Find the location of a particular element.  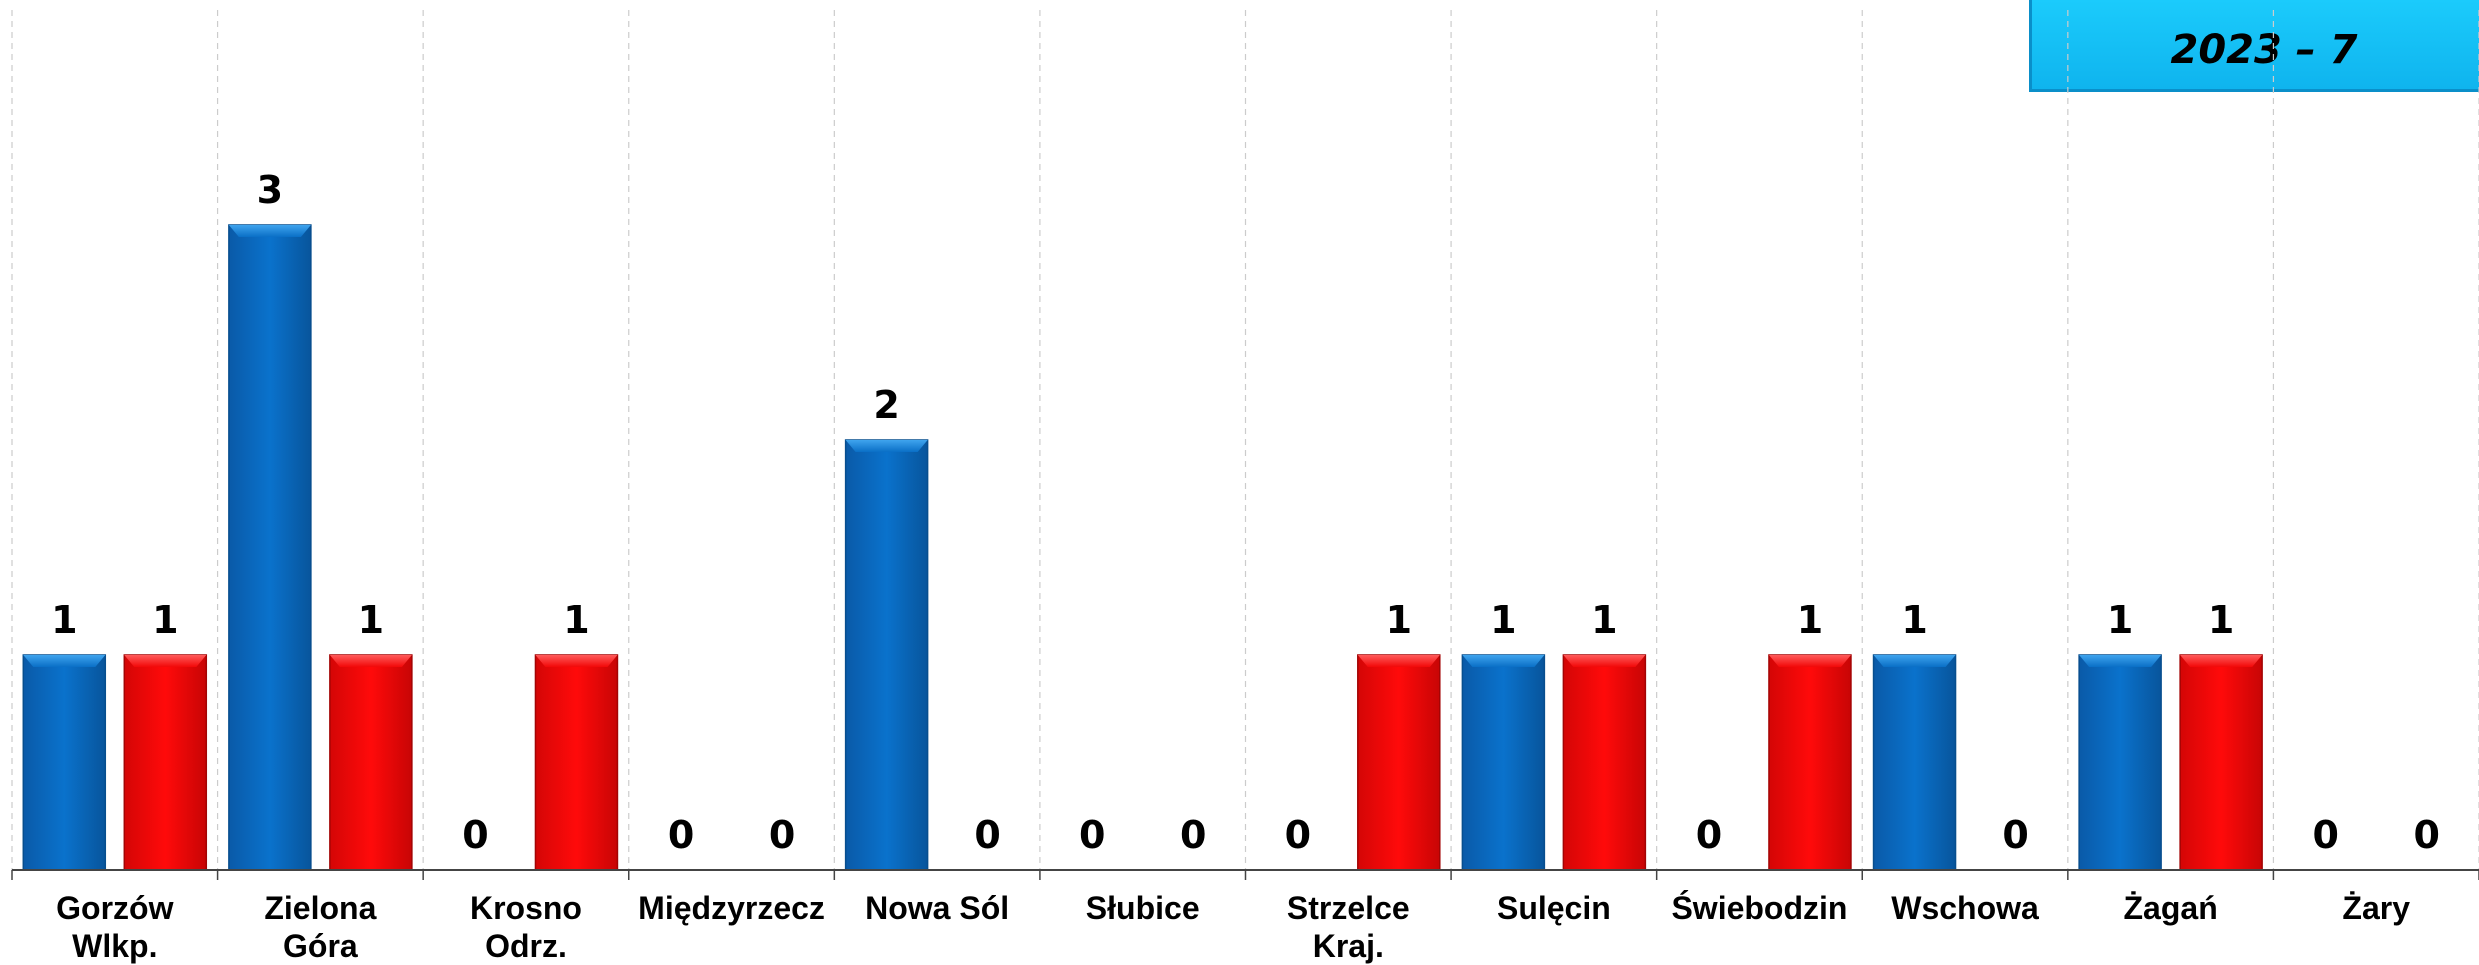

category-label: Strzelce is located at coordinates (1348, 908).